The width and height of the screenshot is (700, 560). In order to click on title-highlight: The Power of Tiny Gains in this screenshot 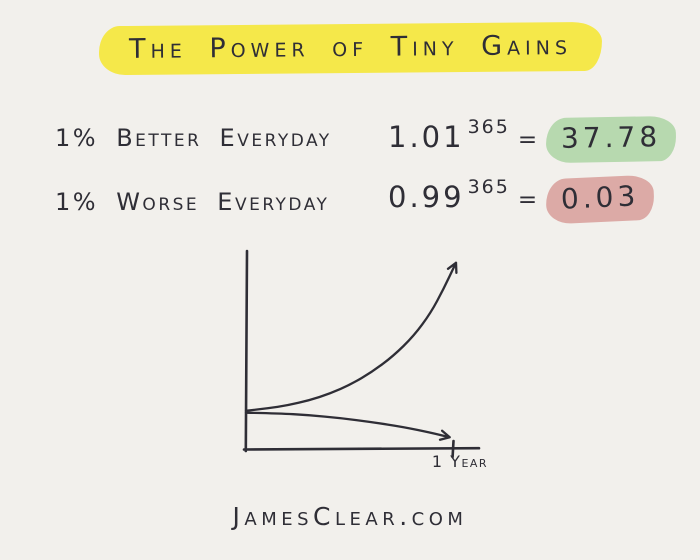, I will do `click(350, 48)`.